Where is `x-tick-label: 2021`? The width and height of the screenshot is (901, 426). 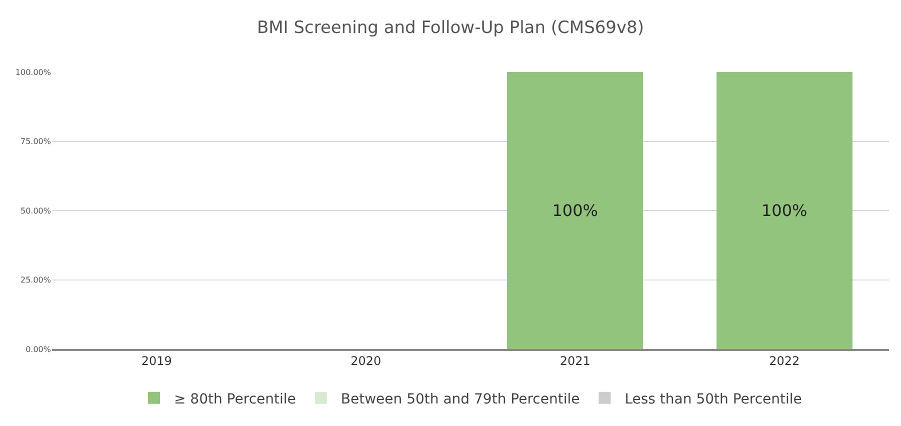 x-tick-label: 2021 is located at coordinates (575, 361).